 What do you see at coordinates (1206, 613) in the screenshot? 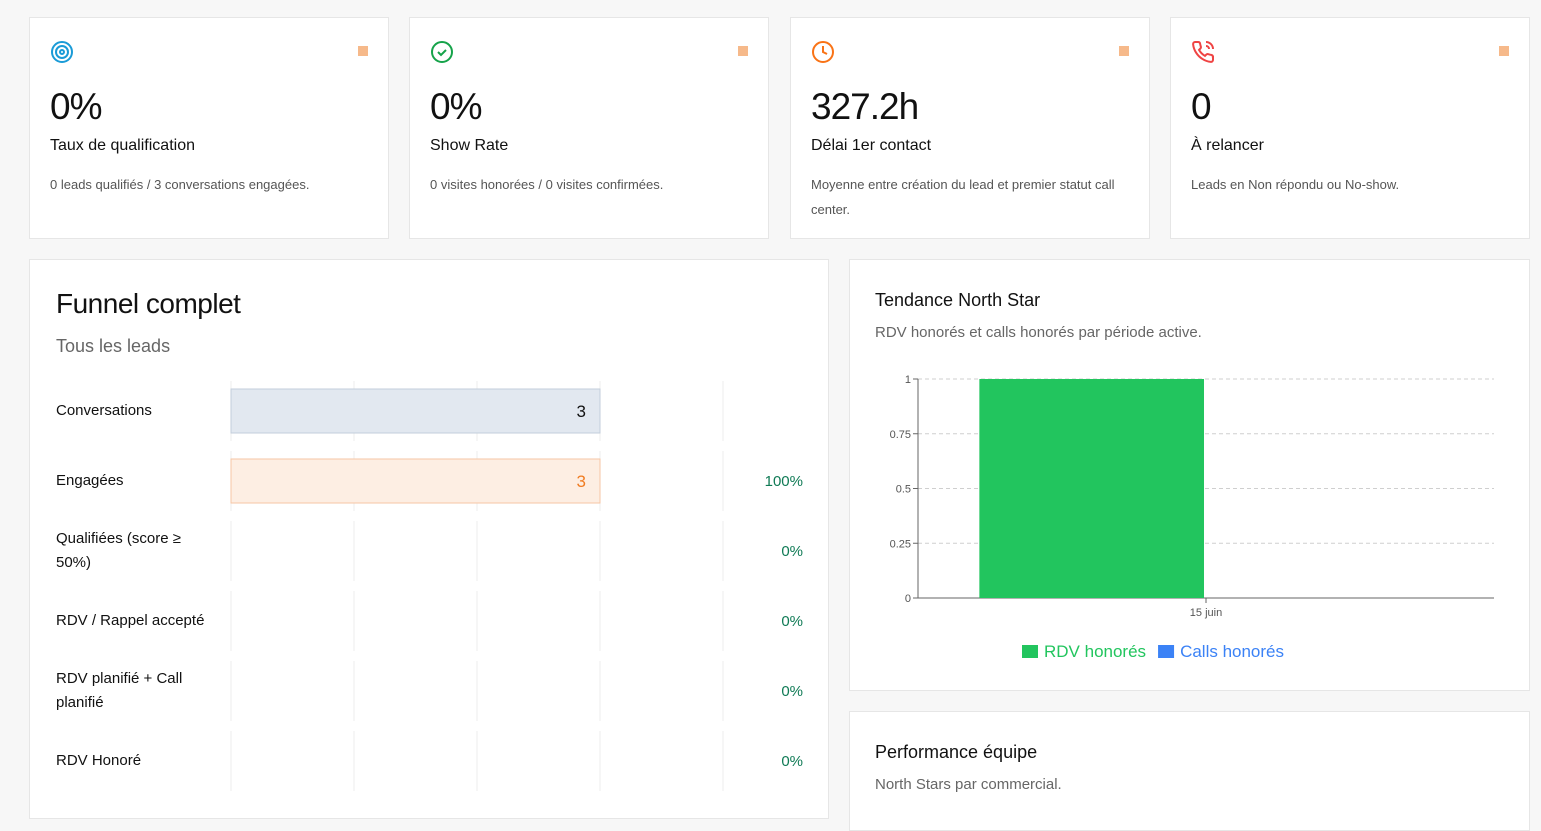
I see `x-tick-label: 15 juin` at bounding box center [1206, 613].